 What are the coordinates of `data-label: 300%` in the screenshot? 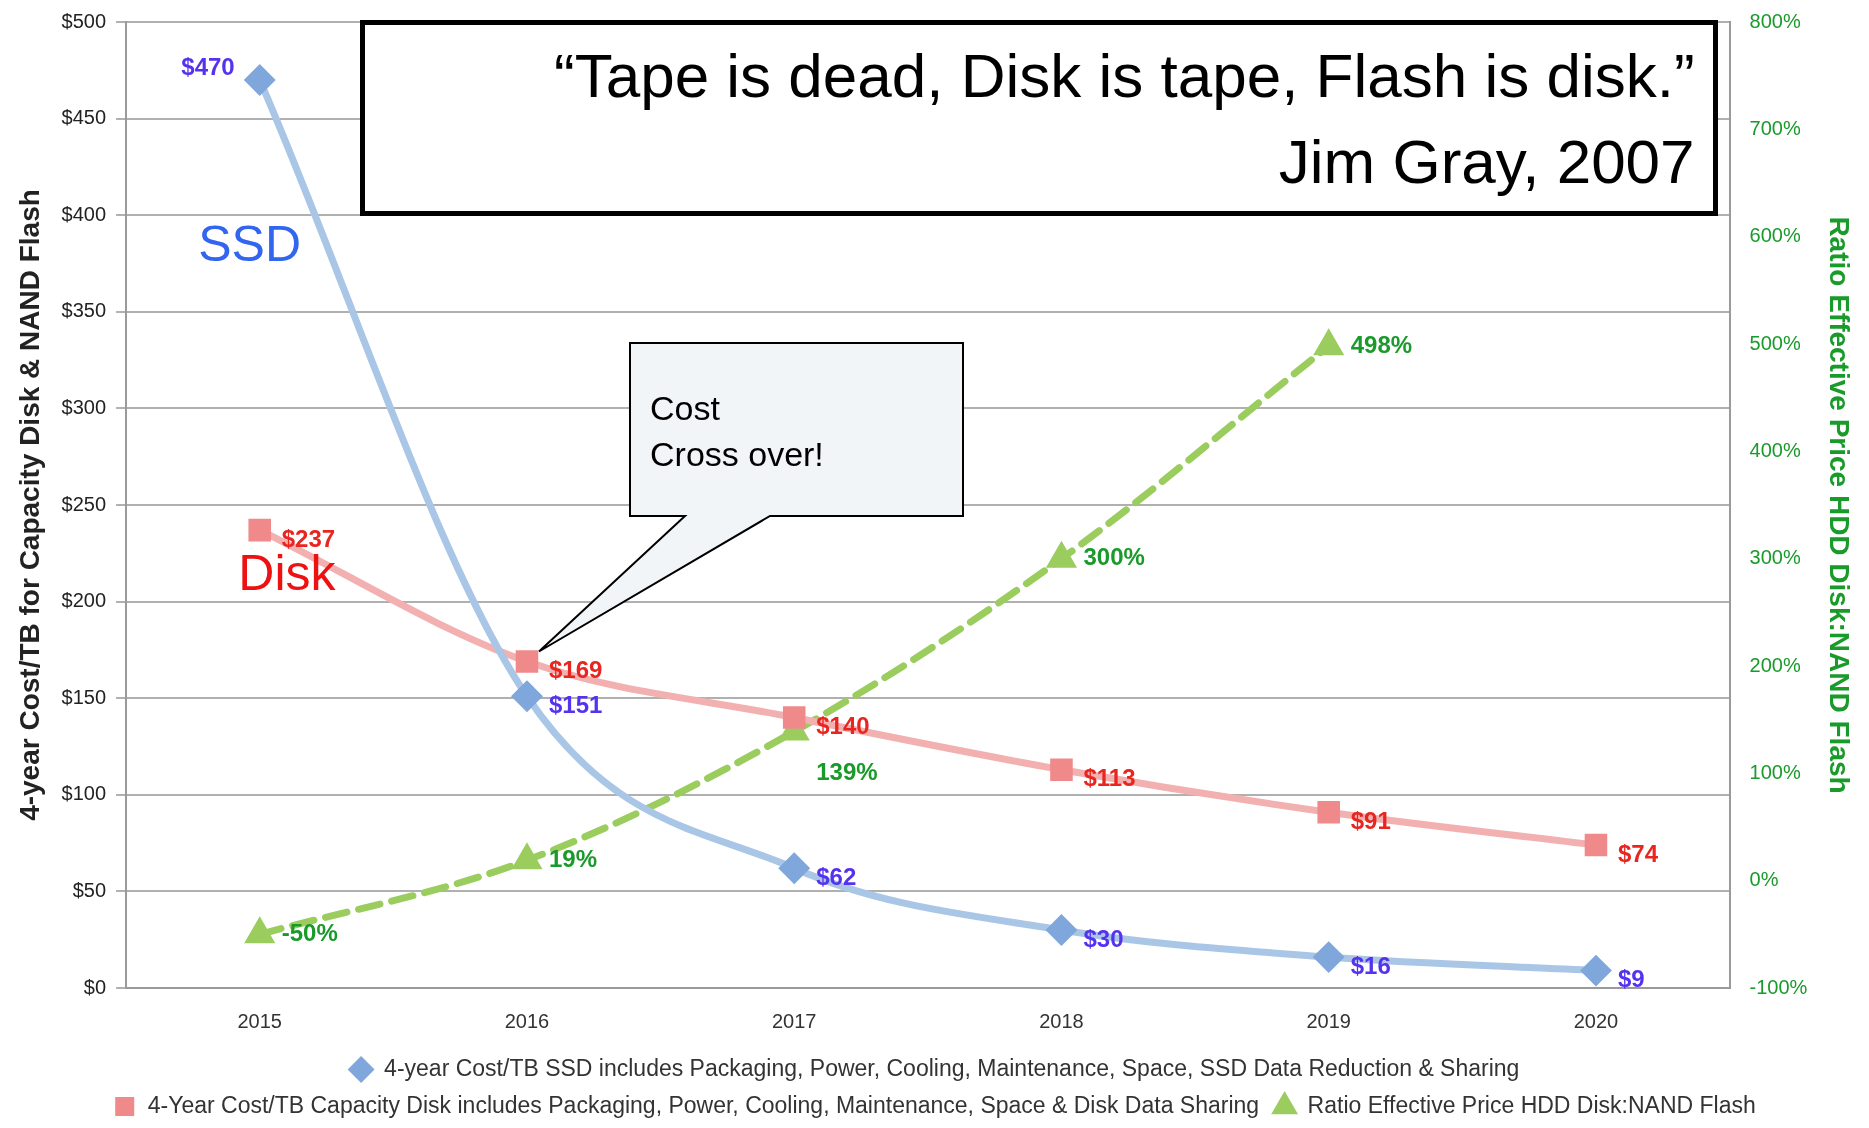 It's located at (1114, 557).